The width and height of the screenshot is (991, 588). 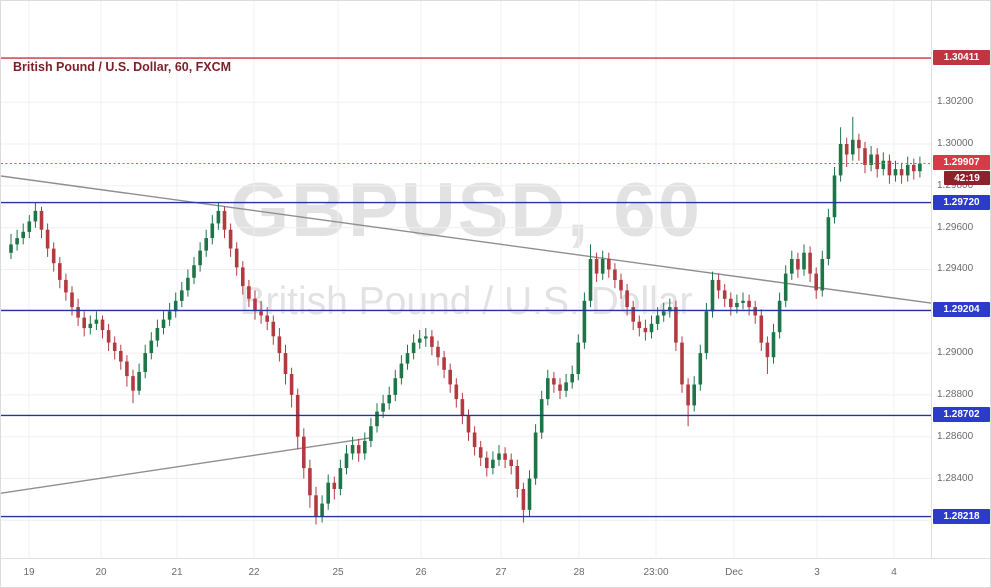 What do you see at coordinates (961, 162) in the screenshot?
I see `current-price-badge: 1.29907` at bounding box center [961, 162].